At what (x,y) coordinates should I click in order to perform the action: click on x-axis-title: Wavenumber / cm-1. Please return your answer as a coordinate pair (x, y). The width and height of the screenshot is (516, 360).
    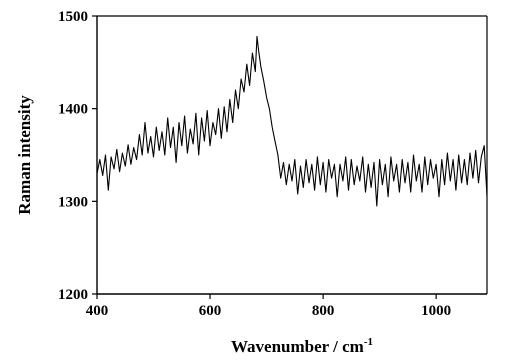
    Looking at the image, I should click on (302, 346).